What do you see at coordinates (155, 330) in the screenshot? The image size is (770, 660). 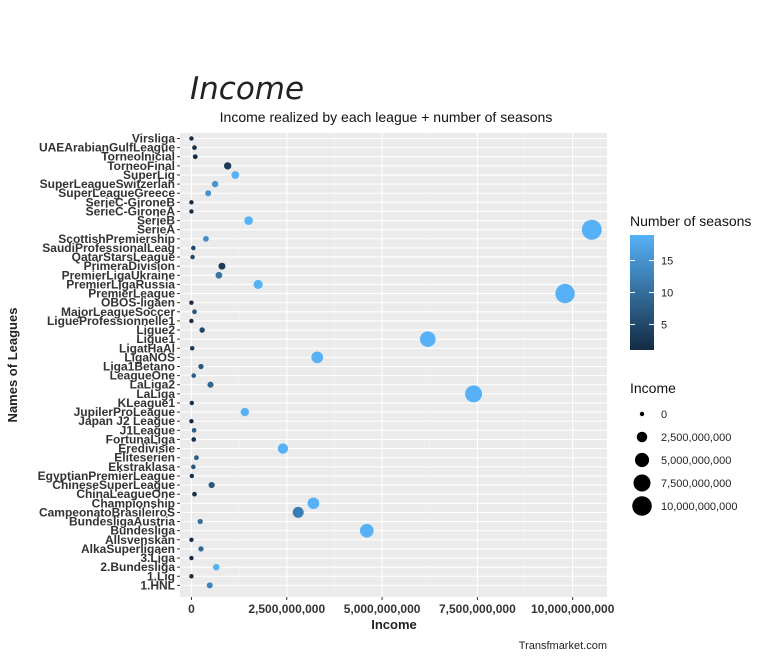 I see `y-tick-label: Ligue2` at bounding box center [155, 330].